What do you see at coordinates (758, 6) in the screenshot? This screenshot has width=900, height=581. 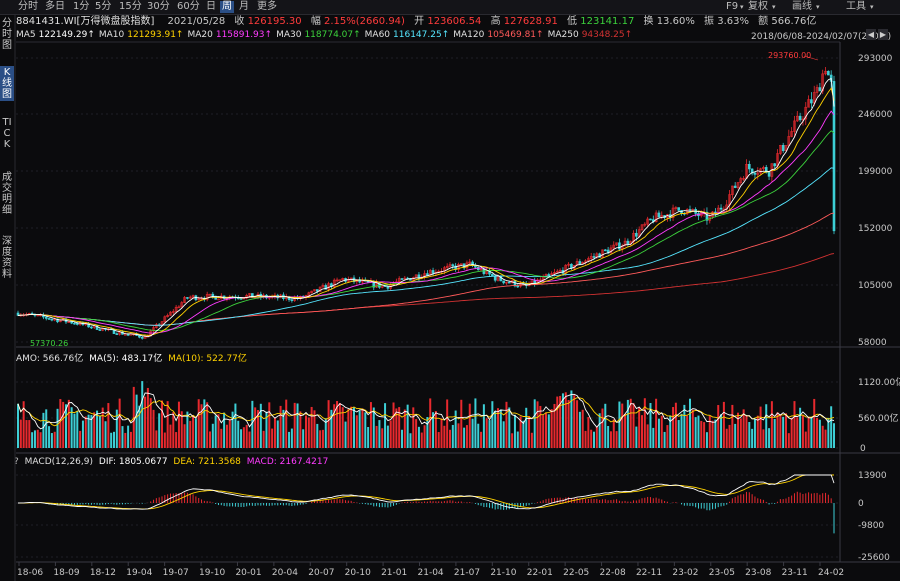 I see `menu-item-1: 复权` at bounding box center [758, 6].